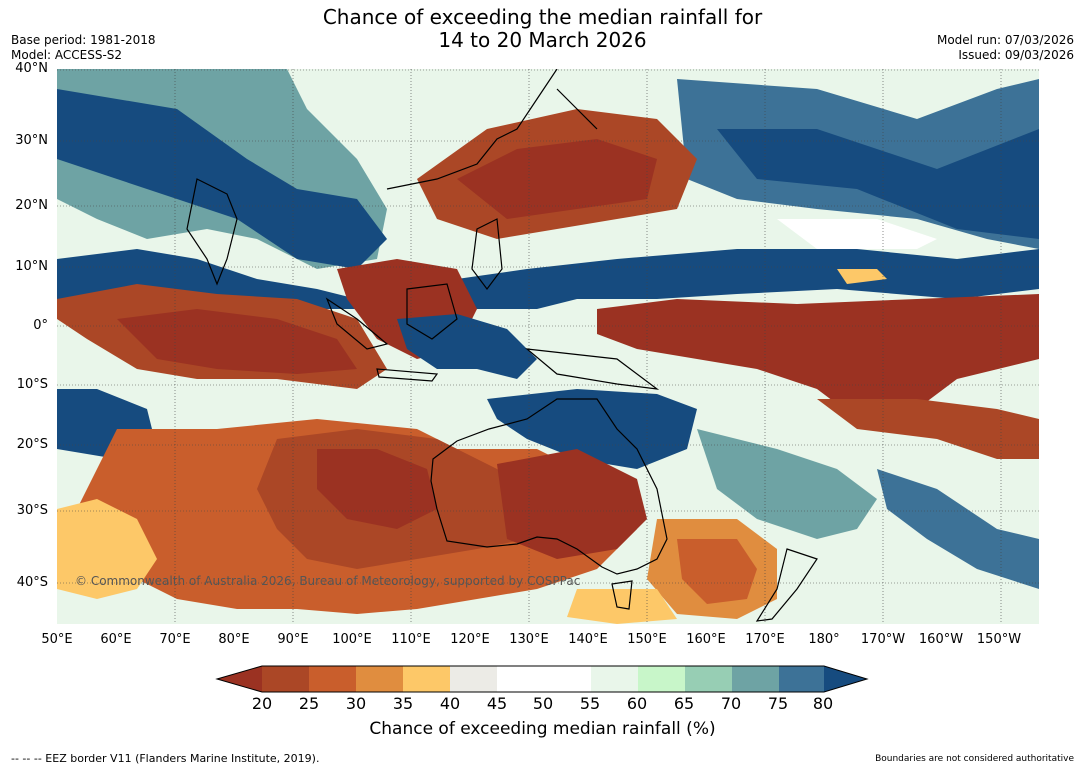 The width and height of the screenshot is (1085, 770). Describe the element at coordinates (352, 639) in the screenshot. I see `lon-label-100e: 100°E` at that location.